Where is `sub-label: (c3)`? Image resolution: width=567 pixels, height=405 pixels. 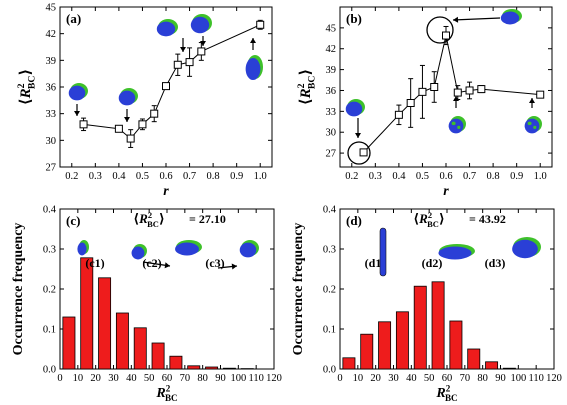 sub-label: (c3) is located at coordinates (214, 263).